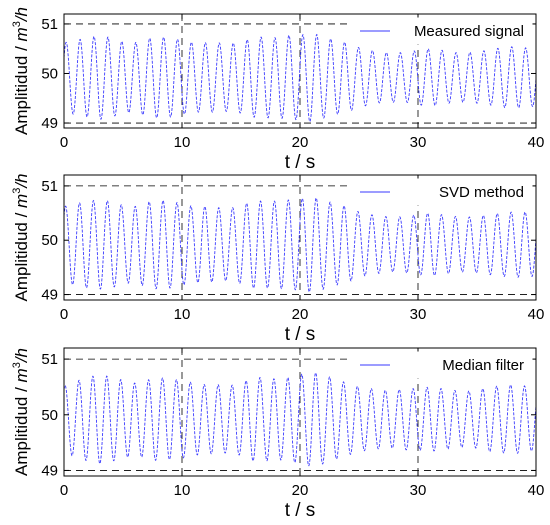 The width and height of the screenshot is (550, 525). What do you see at coordinates (483, 365) in the screenshot?
I see `legend-label: Median filter` at bounding box center [483, 365].